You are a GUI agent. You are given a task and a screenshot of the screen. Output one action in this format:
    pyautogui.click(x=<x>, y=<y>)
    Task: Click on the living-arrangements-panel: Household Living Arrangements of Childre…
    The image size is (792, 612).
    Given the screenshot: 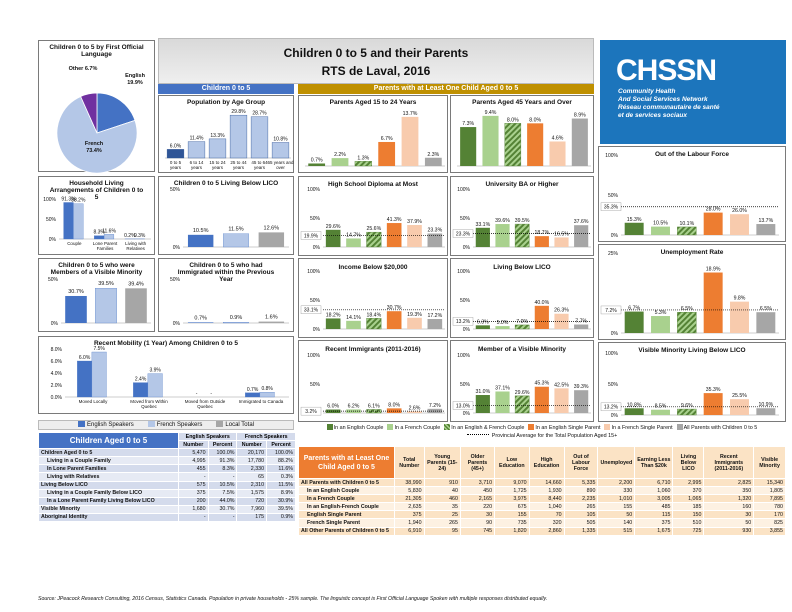 What is the action you would take?
    pyautogui.click(x=96, y=215)
    